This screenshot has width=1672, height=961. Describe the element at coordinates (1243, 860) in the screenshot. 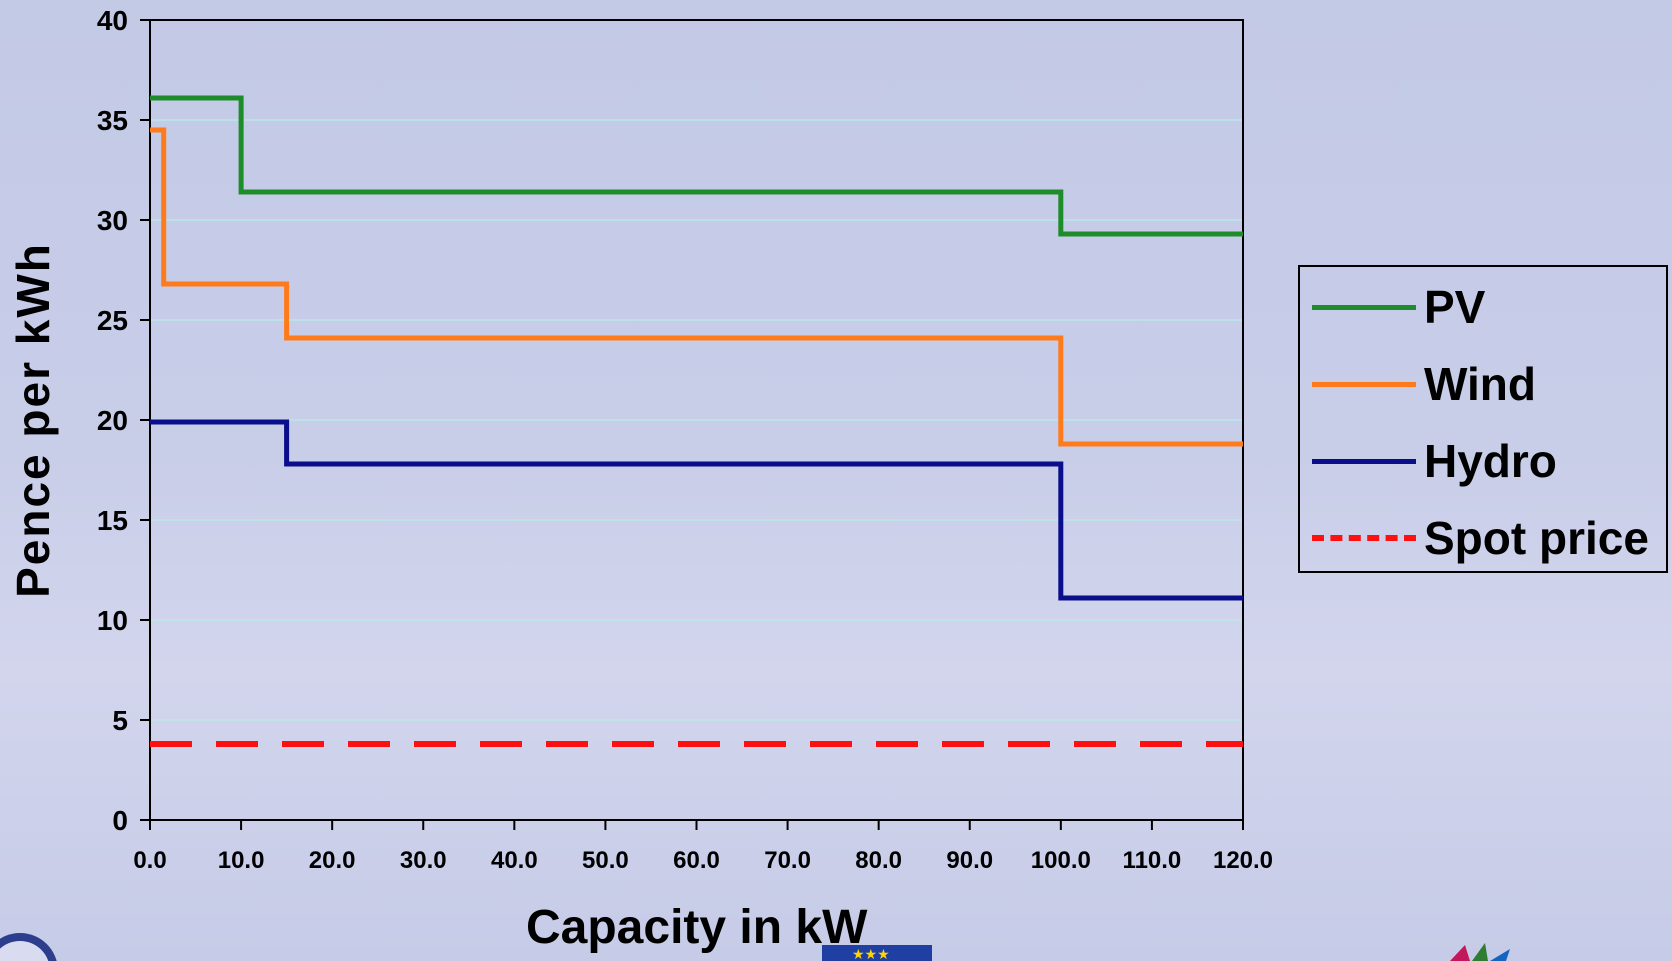

I see `x-tick-label: 120.0` at that location.